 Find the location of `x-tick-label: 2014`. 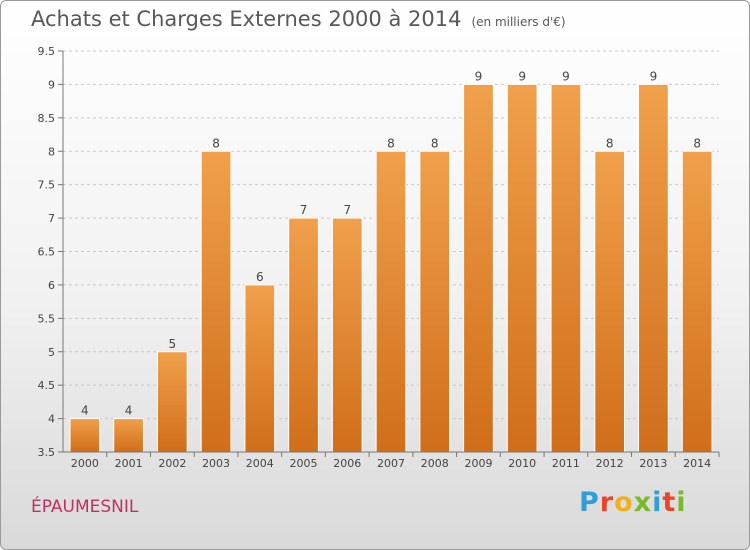

x-tick-label: 2014 is located at coordinates (697, 463).